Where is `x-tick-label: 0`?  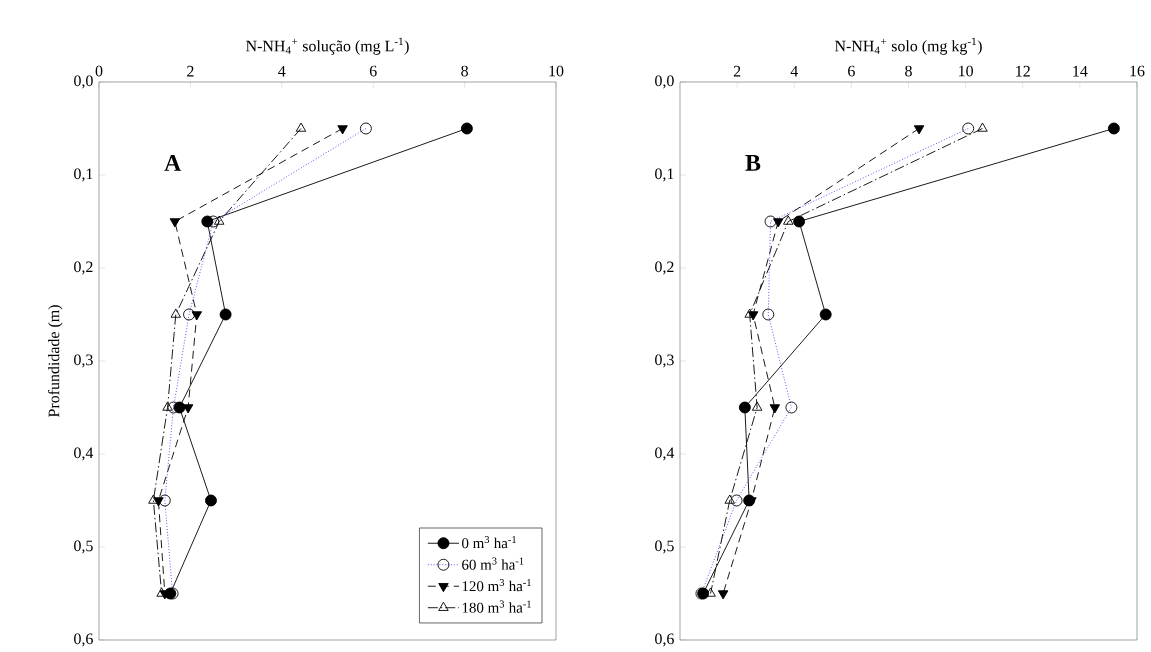 x-tick-label: 0 is located at coordinates (99, 71).